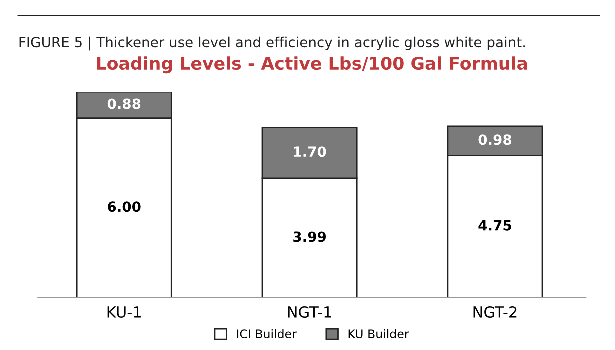 The width and height of the screenshot is (615, 350). What do you see at coordinates (124, 312) in the screenshot?
I see `x-tick-label: KU-1` at bounding box center [124, 312].